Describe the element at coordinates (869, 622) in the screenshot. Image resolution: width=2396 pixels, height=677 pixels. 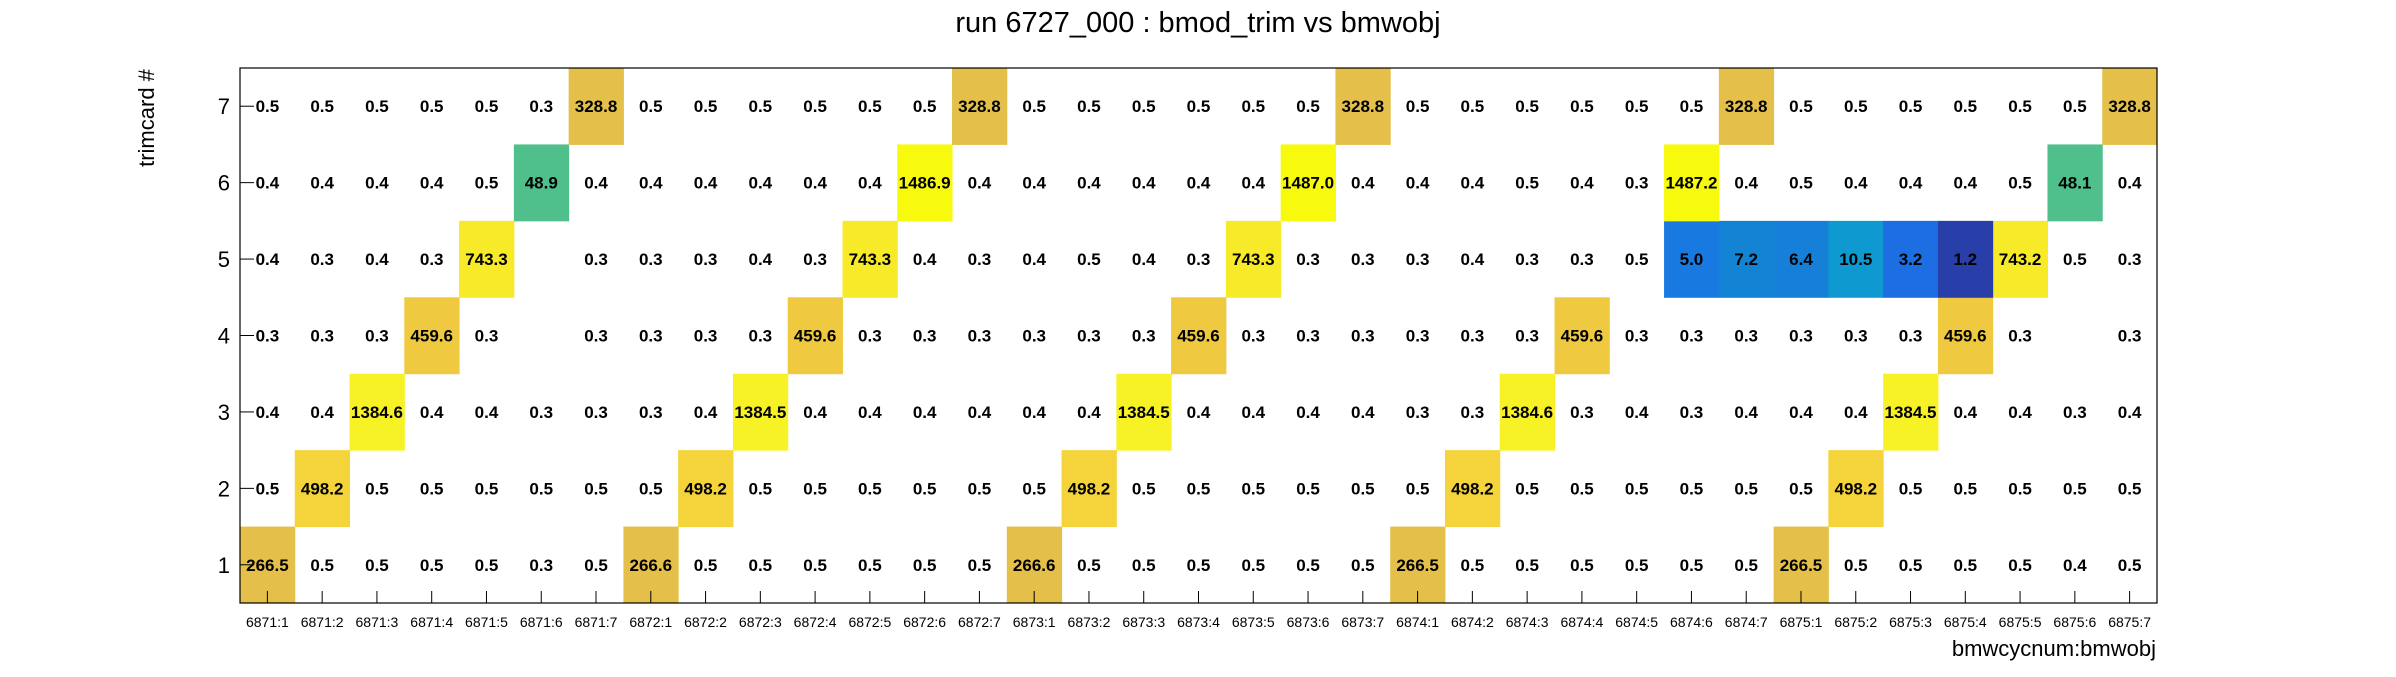
I see `x-tick-label-12: 6872:5` at that location.